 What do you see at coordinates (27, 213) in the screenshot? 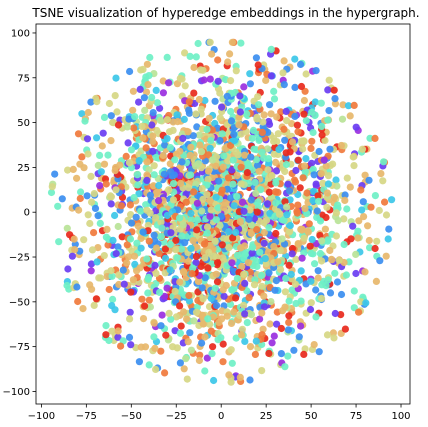
I see `y-tick-label: 0` at bounding box center [27, 213].